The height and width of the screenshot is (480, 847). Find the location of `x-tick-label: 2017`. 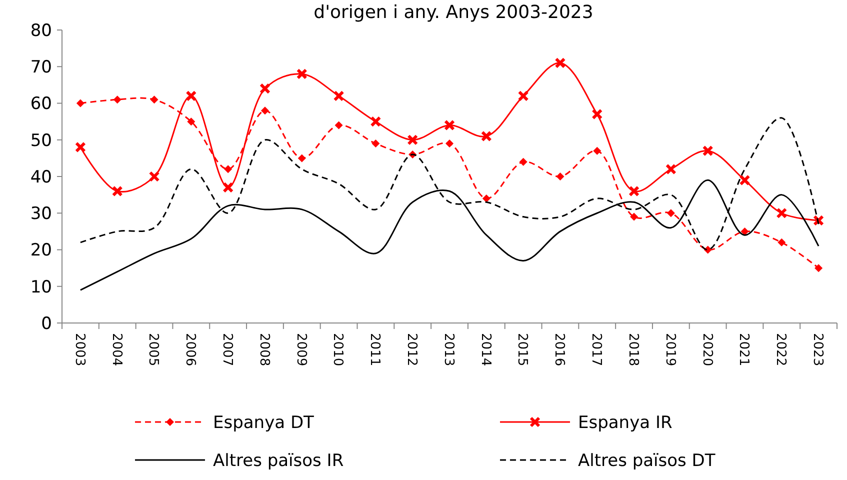

x-tick-label: 2017 is located at coordinates (596, 349).